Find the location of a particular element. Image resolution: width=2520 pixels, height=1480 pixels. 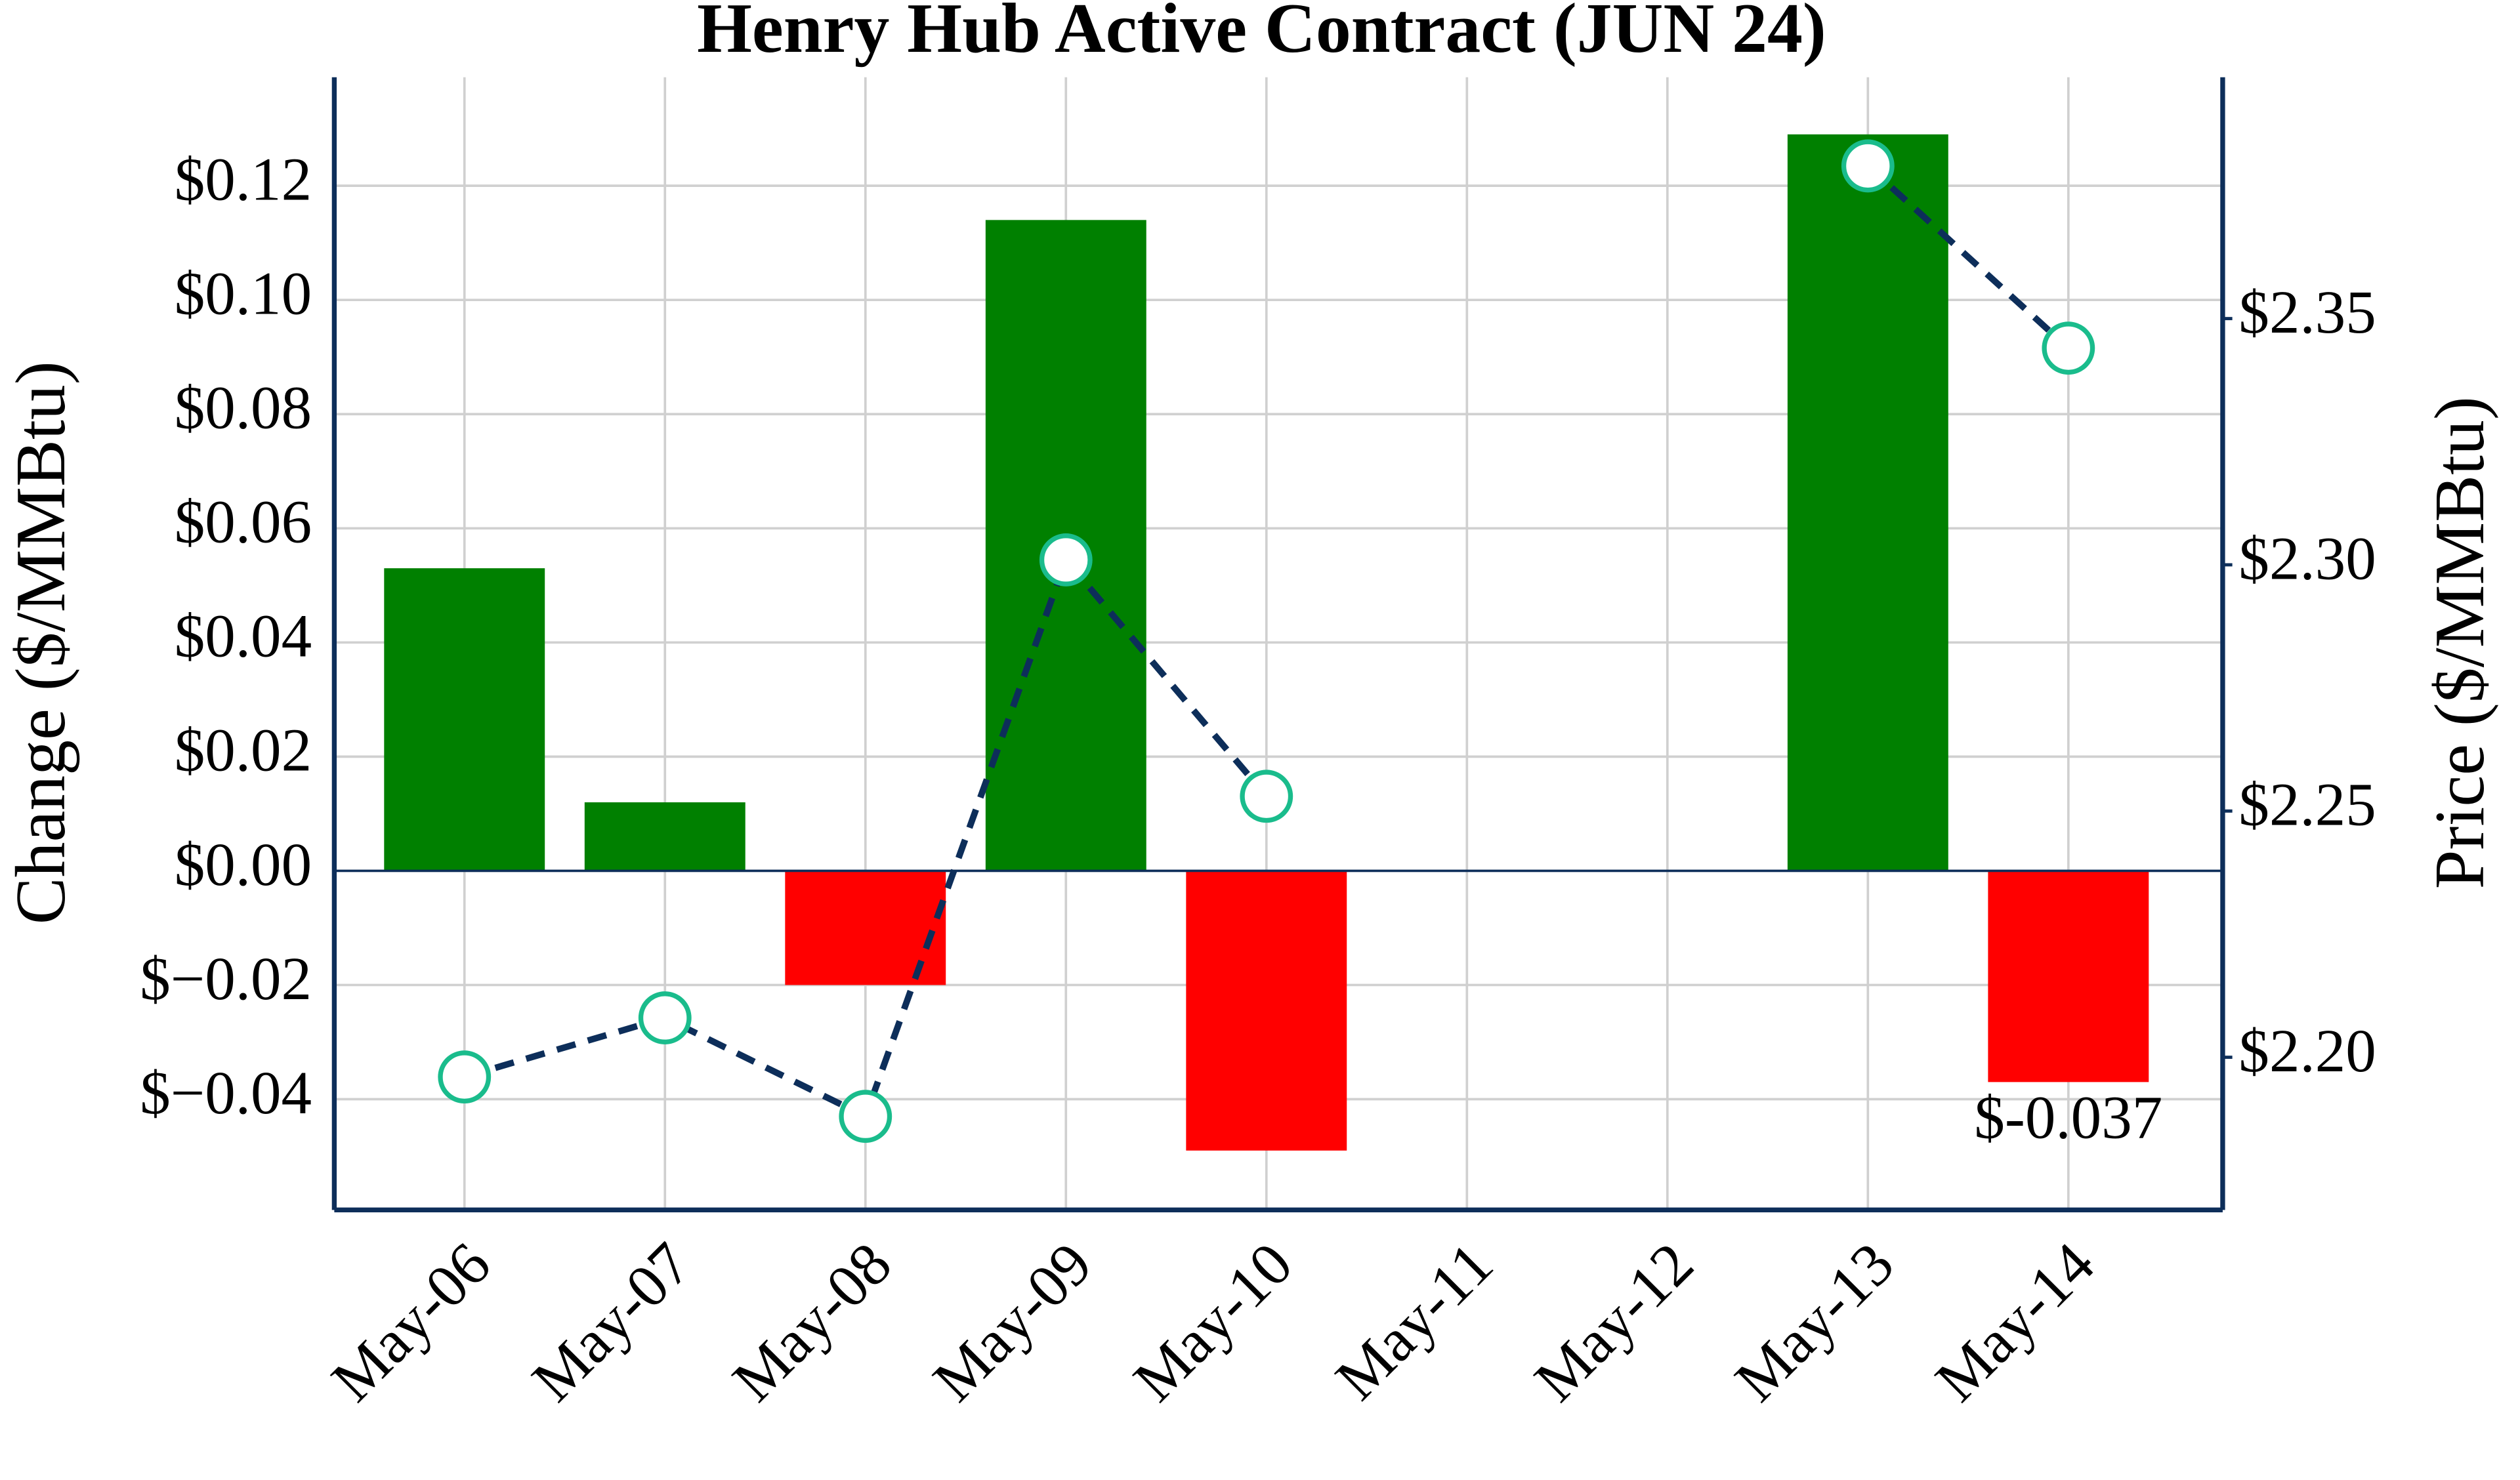

x-tick-label: May-08 is located at coordinates (812, 1322).